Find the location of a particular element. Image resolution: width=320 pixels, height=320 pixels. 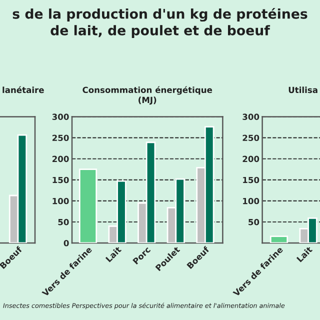

chart-title: s de la production d'un kg de protéines de lait, de poulet et de boeuf is located at coordinates (160, 23).